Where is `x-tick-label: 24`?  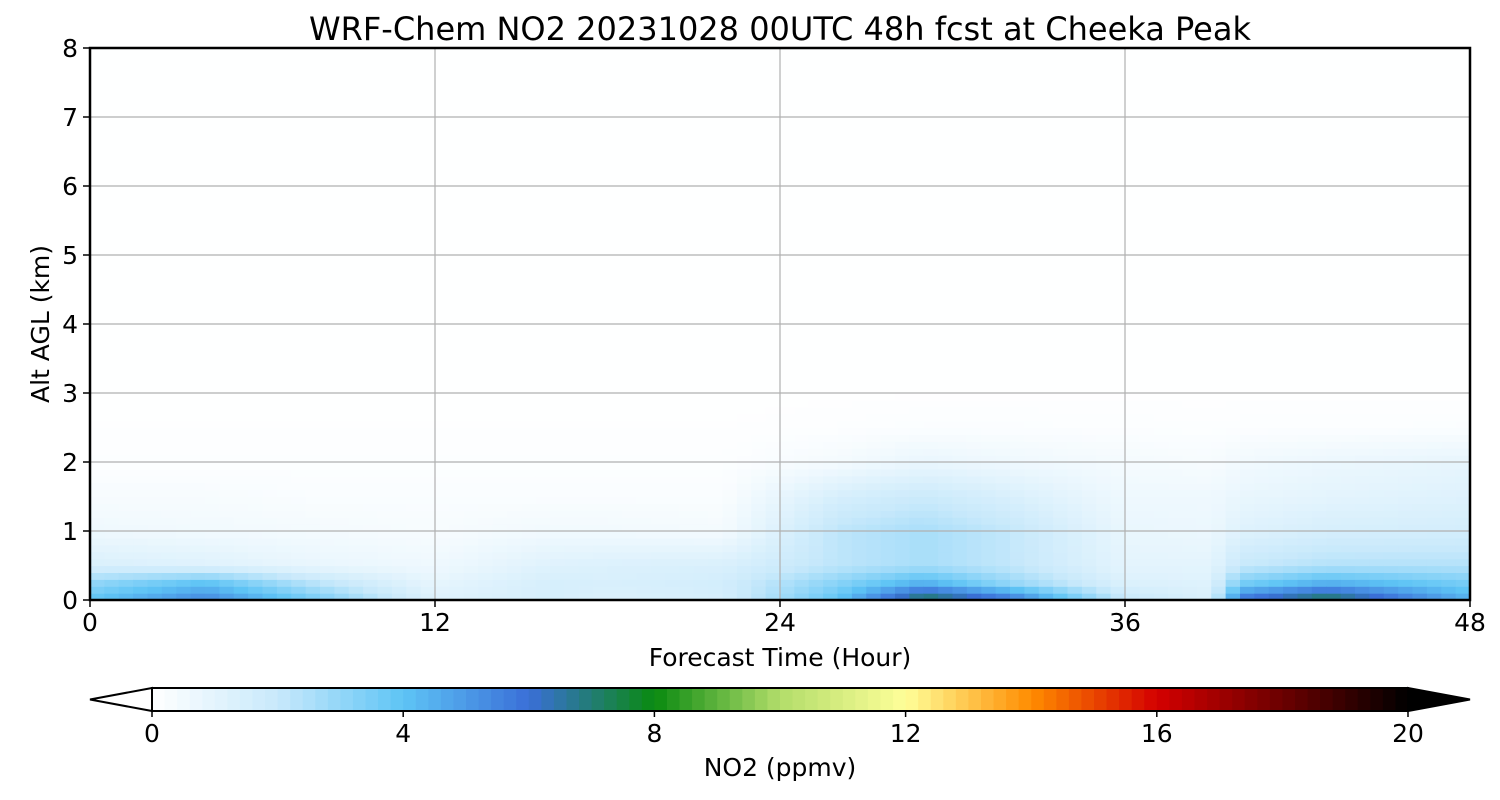 x-tick-label: 24 is located at coordinates (780, 622).